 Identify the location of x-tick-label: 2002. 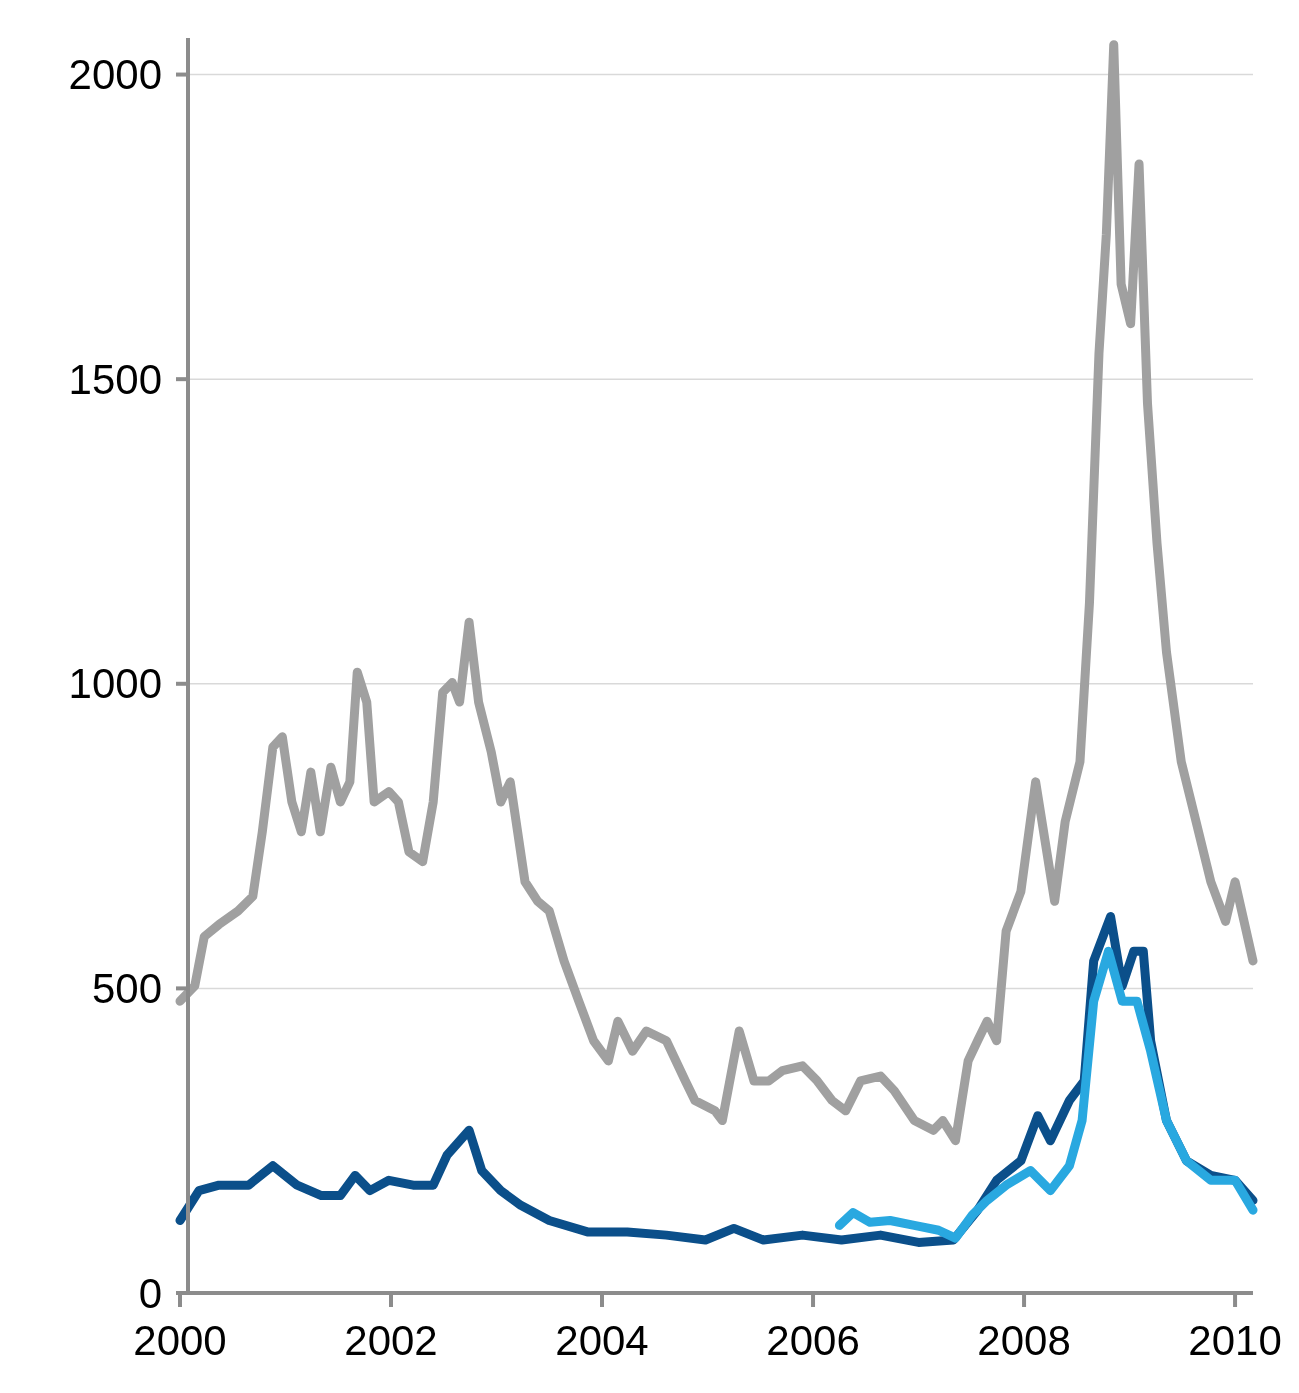
(391, 1340).